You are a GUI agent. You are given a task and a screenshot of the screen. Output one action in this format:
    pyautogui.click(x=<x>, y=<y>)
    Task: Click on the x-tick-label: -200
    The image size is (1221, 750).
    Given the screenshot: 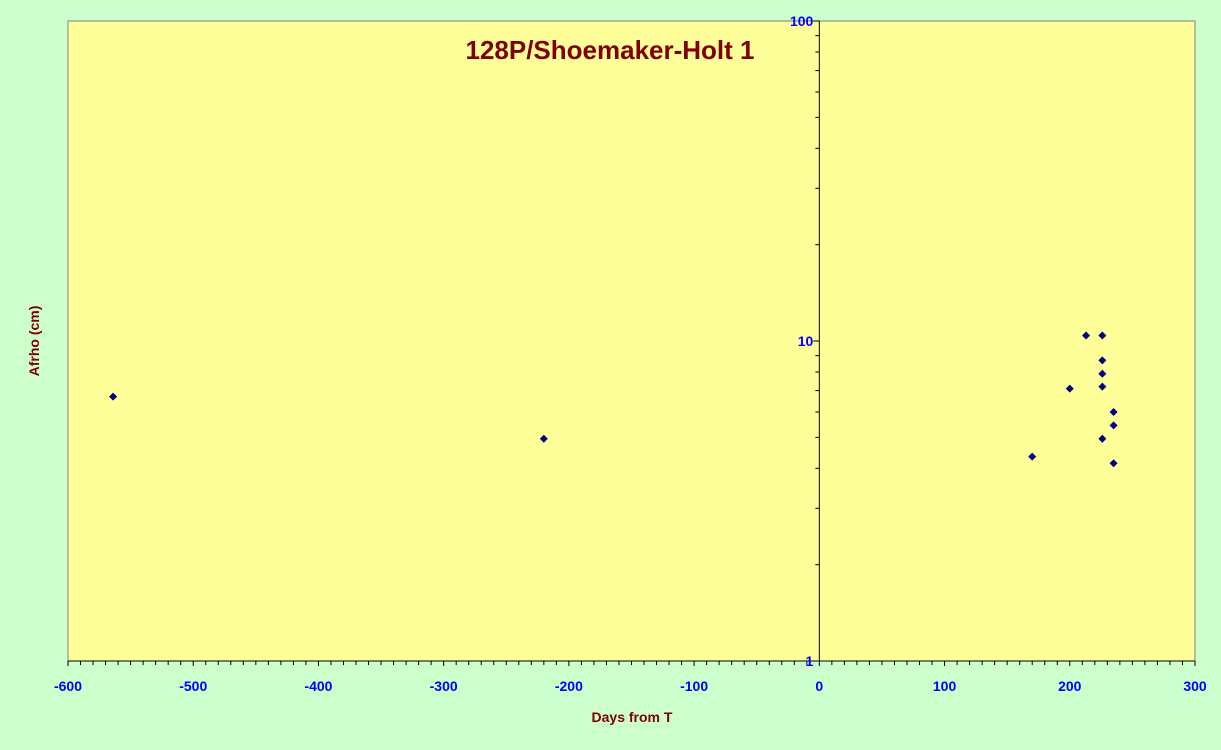 What is the action you would take?
    pyautogui.click(x=569, y=686)
    